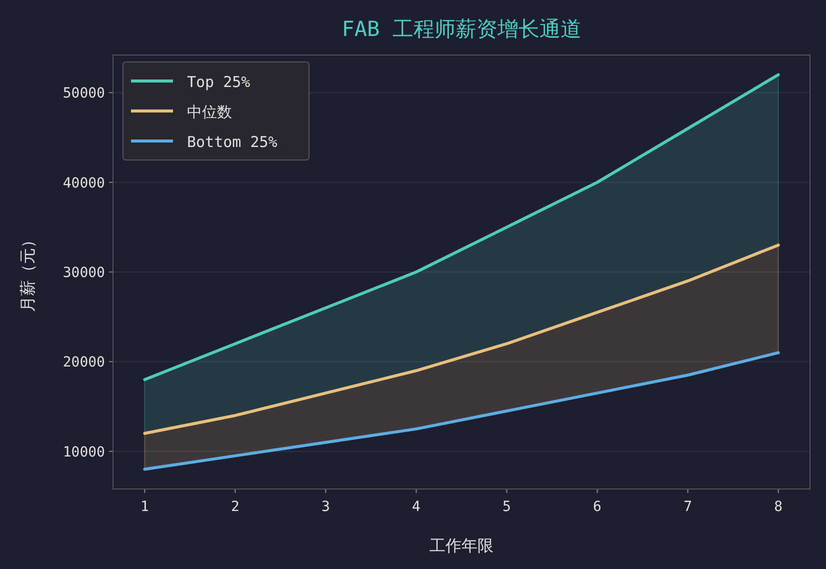 Image resolution: width=826 pixels, height=569 pixels. Describe the element at coordinates (462, 29) in the screenshot. I see `chart-title: FAB 工程师薪资增长通道` at that location.